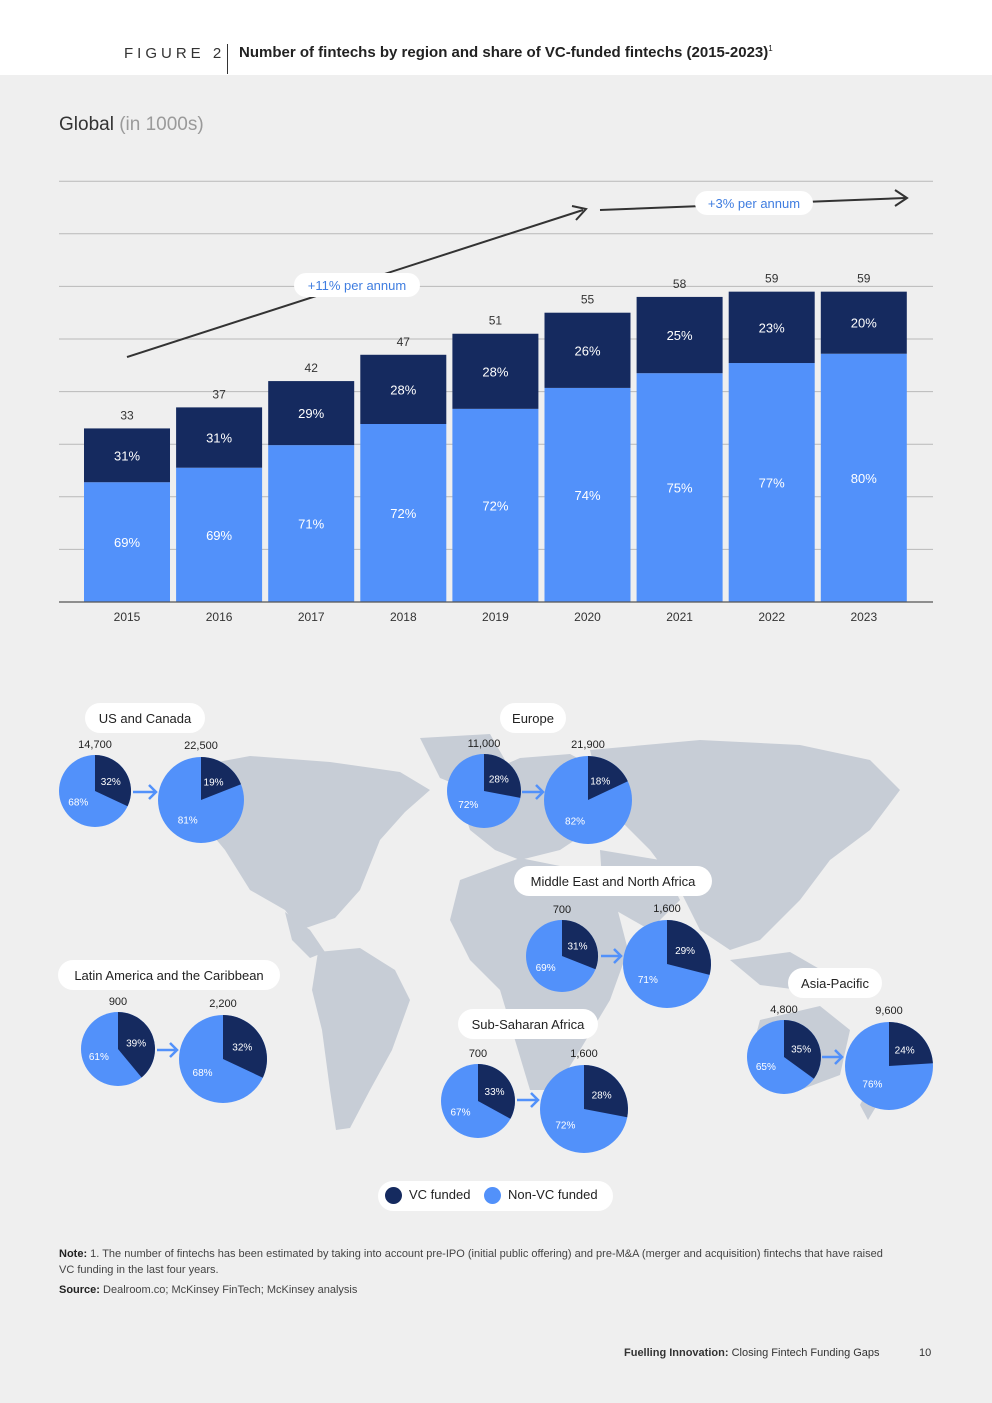 The width and height of the screenshot is (992, 1403). I want to click on region-asia-pacific-start-pie-vc-label: 35%, so click(801, 1049).